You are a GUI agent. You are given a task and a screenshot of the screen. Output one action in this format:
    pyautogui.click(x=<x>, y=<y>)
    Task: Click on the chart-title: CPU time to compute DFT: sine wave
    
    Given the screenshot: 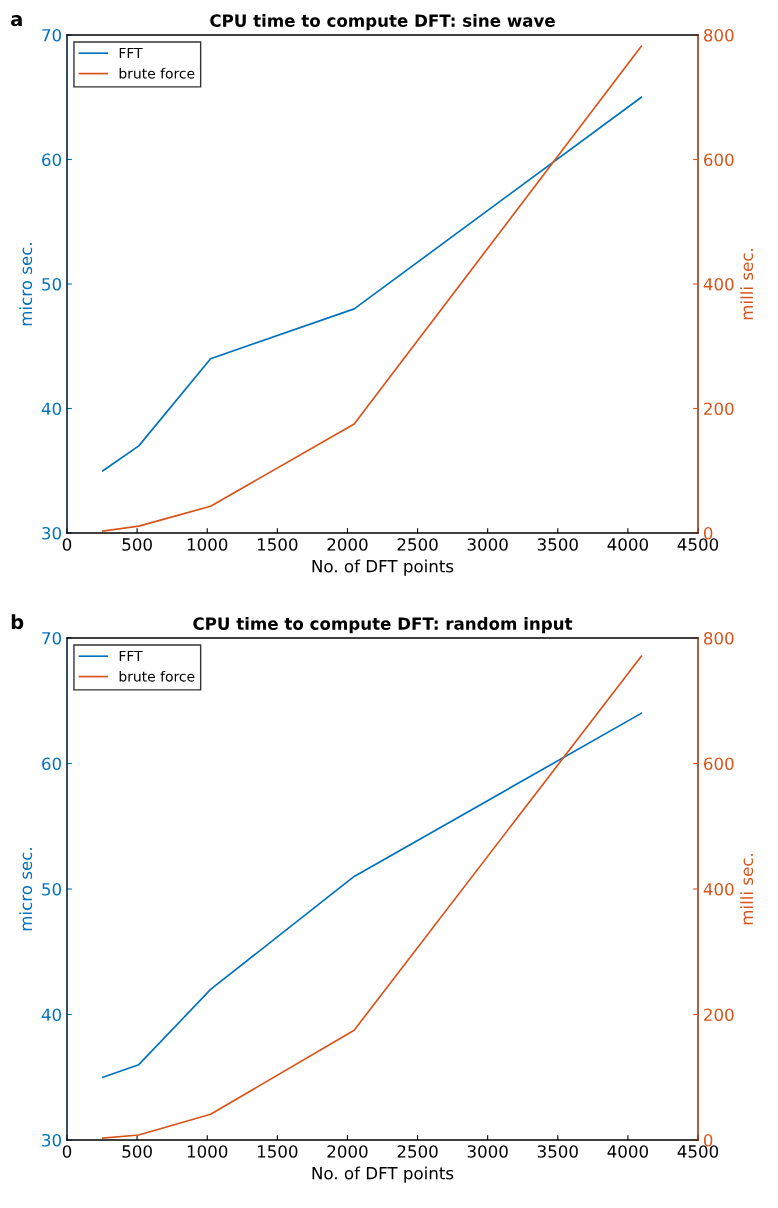 What is the action you would take?
    pyautogui.click(x=382, y=22)
    